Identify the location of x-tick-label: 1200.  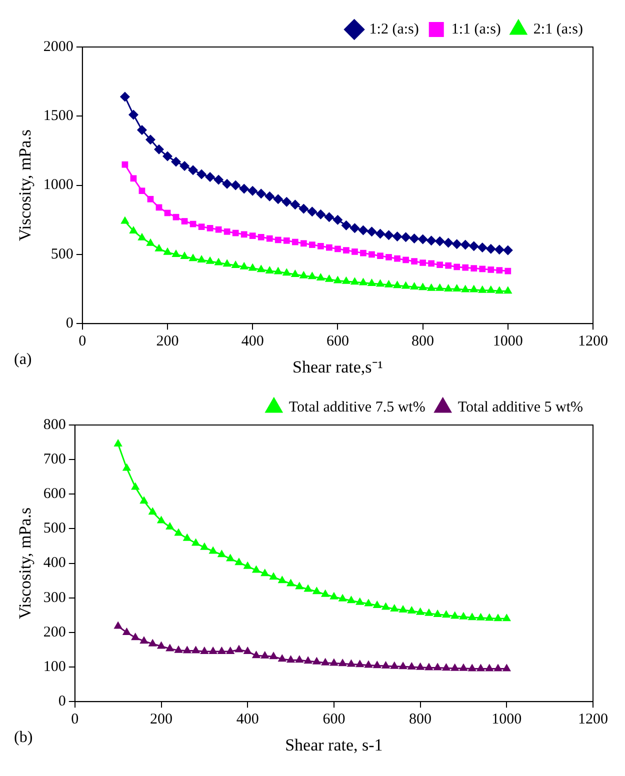
(593, 342).